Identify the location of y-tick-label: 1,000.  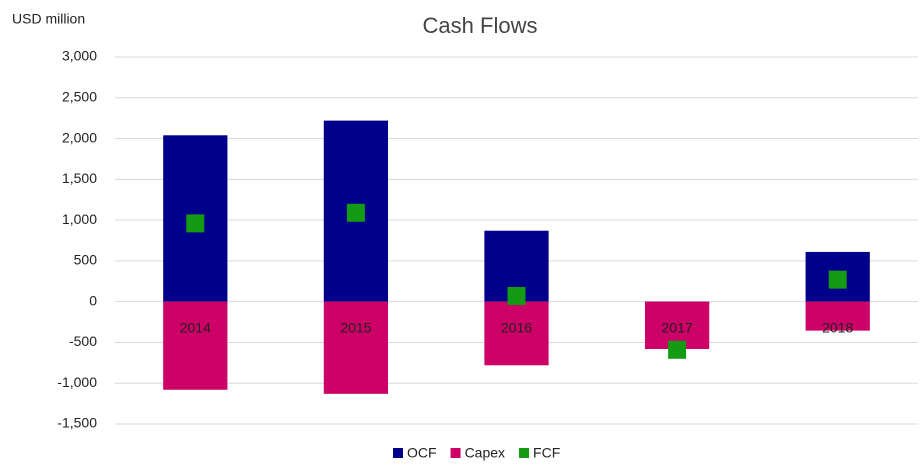
(79, 219).